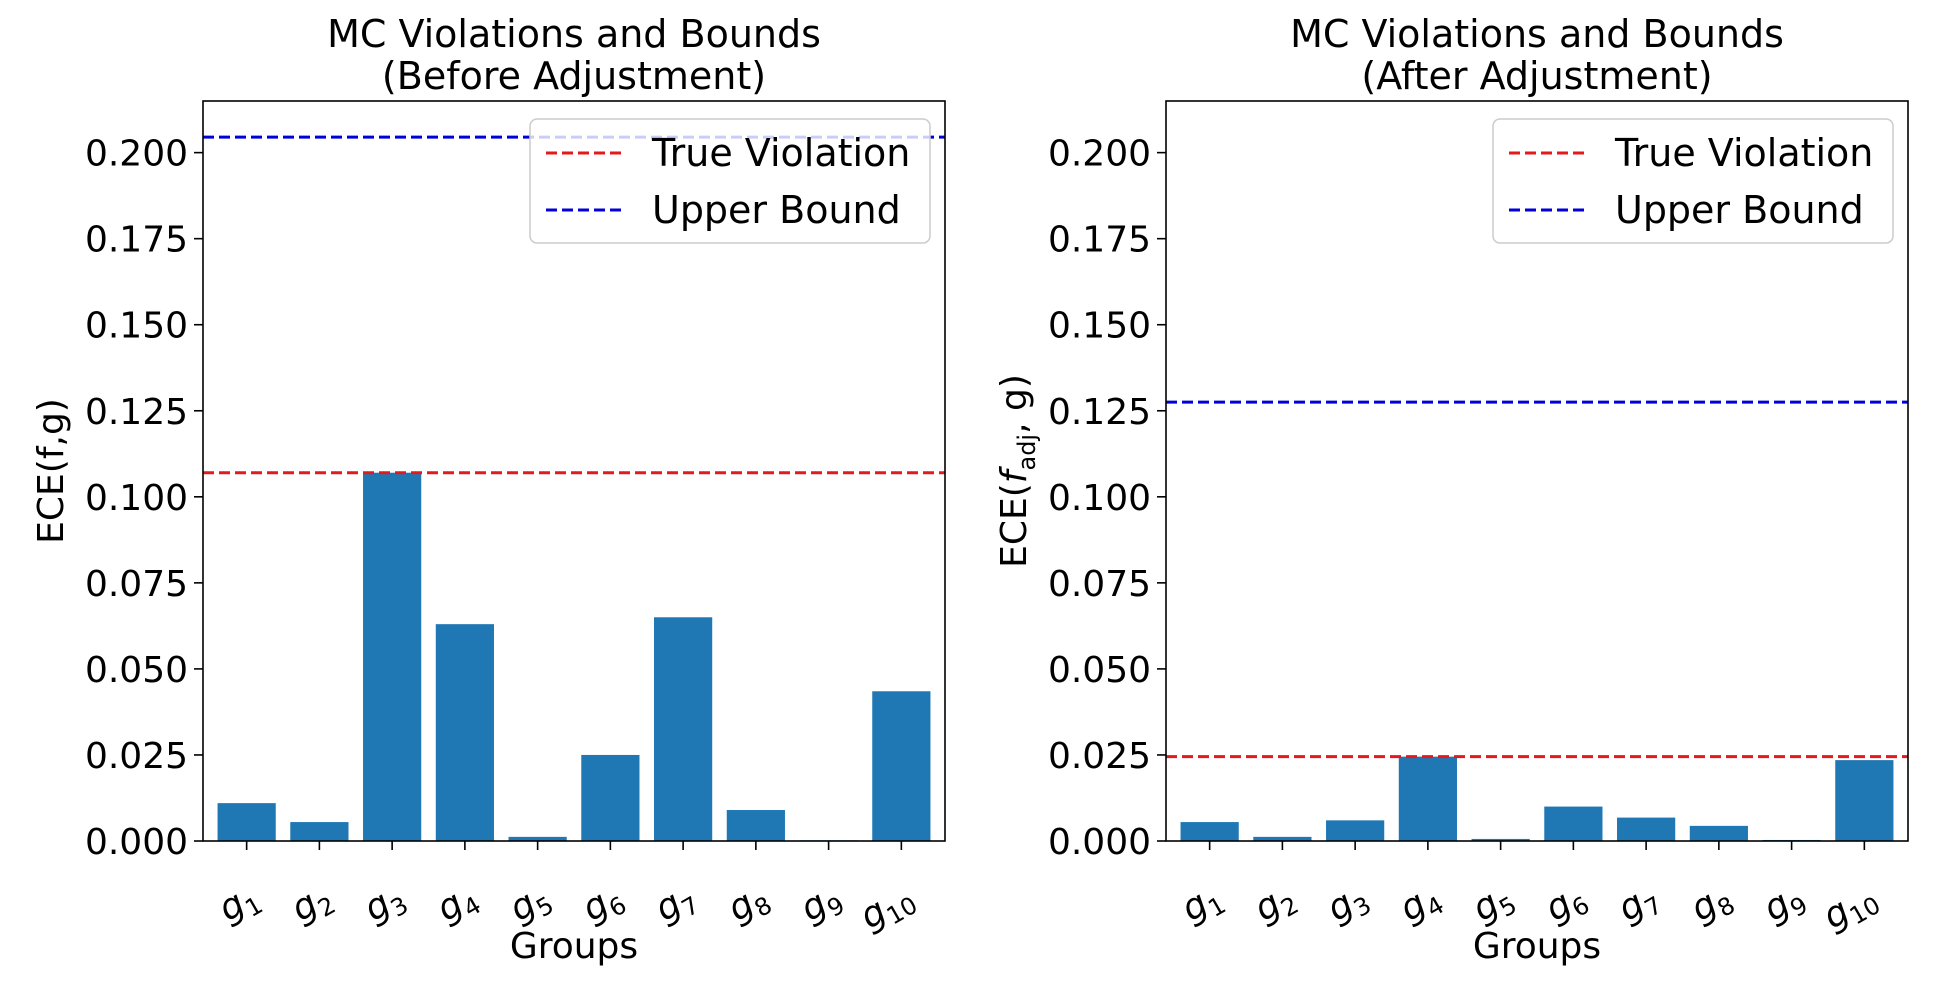 This screenshot has height=996, width=1952. I want to click on x-tick-label: g5, so click(1494, 904).